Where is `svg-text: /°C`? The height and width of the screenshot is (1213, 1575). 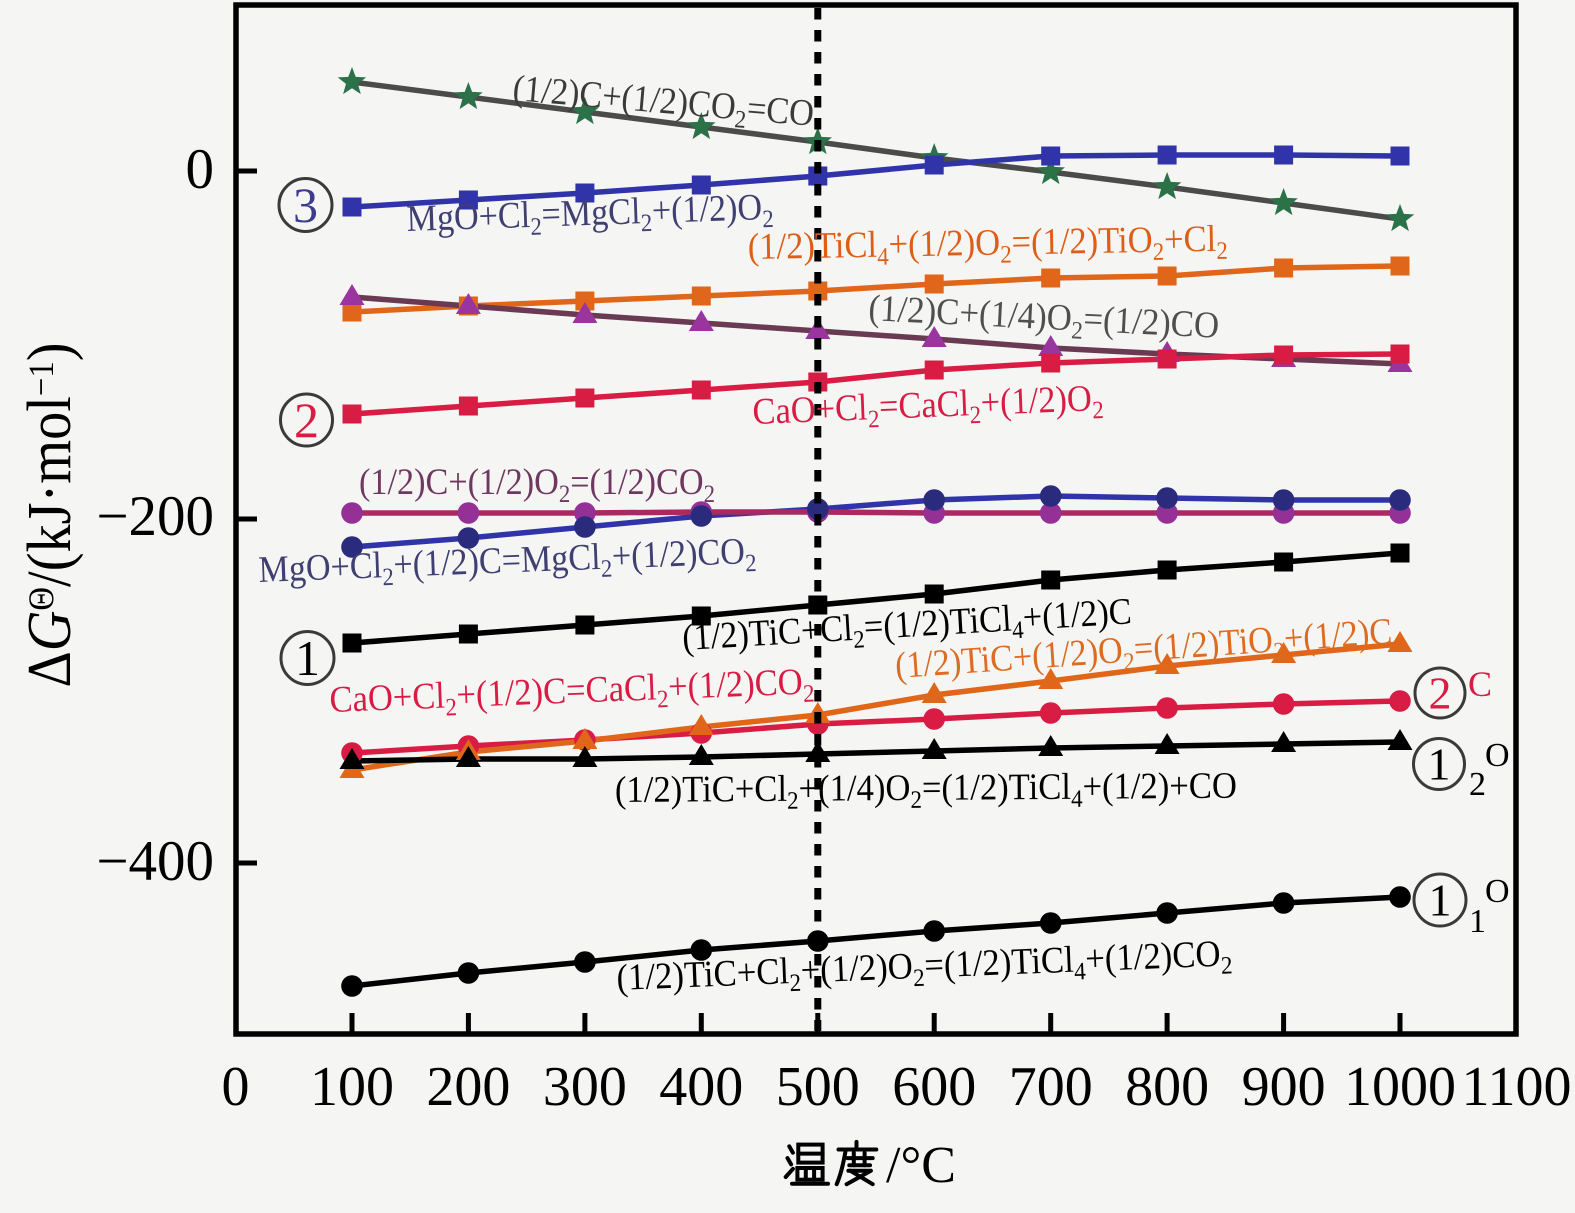
svg-text: /°C is located at coordinates (921, 1165).